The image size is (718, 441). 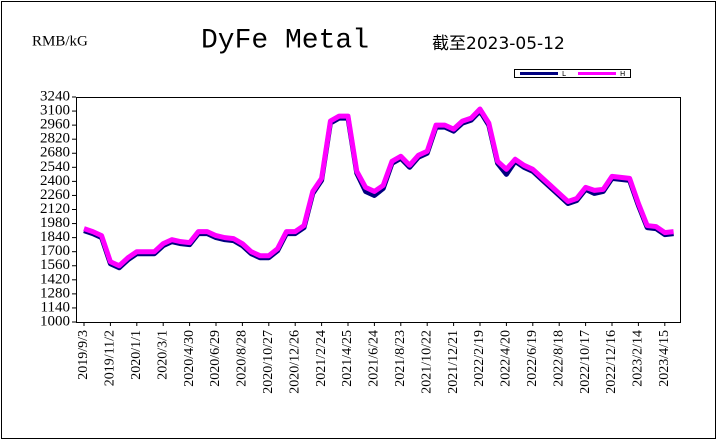 I want to click on x-tick-label: 2022/6/19, so click(x=532, y=358).